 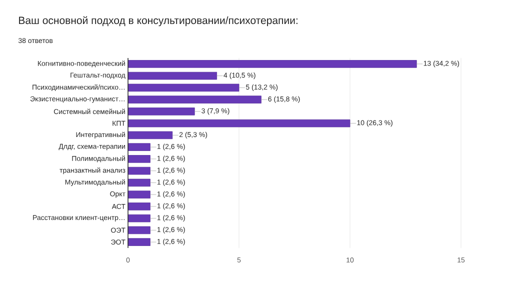 I want to click on chart-title: Ваш основной подход в консультировании/психотерапии:, so click(x=158, y=21).